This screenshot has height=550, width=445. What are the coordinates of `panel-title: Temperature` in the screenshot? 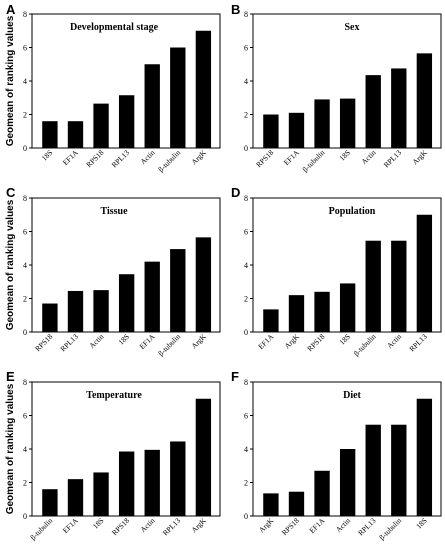 It's located at (114, 395).